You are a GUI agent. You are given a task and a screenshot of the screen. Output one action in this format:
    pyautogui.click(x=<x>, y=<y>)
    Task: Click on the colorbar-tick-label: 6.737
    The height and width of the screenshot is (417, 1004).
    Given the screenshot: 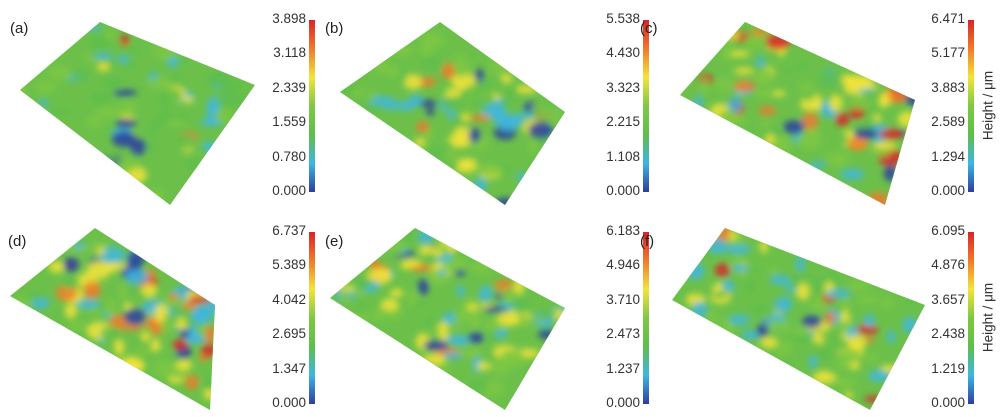 What is the action you would take?
    pyautogui.click(x=289, y=230)
    